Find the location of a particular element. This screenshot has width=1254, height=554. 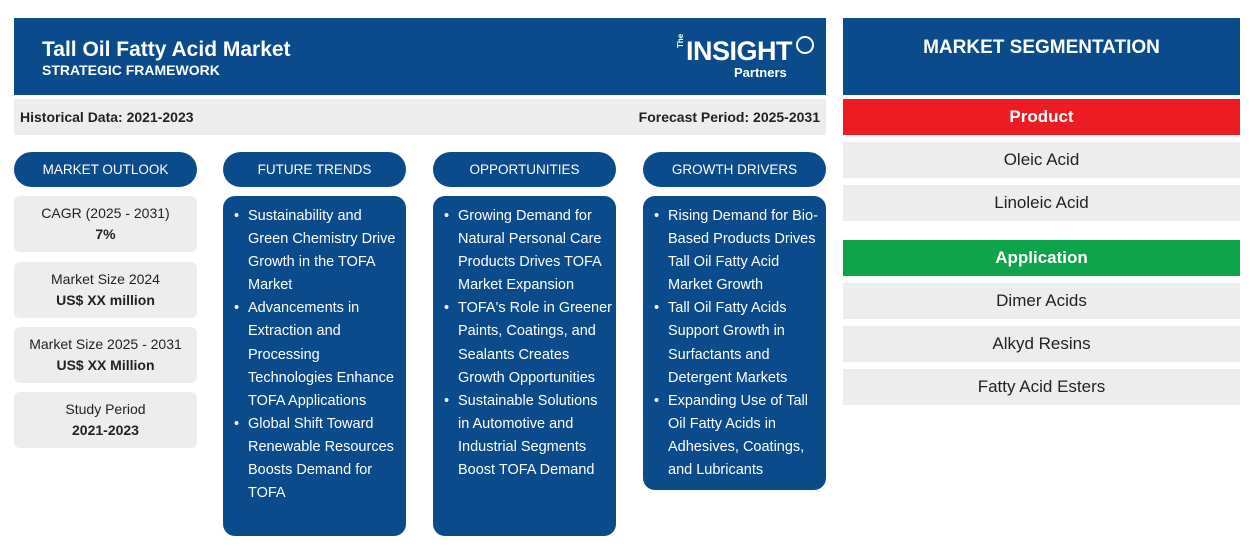

growth-drivers-heading: GROWTH DRIVERS is located at coordinates (734, 169).